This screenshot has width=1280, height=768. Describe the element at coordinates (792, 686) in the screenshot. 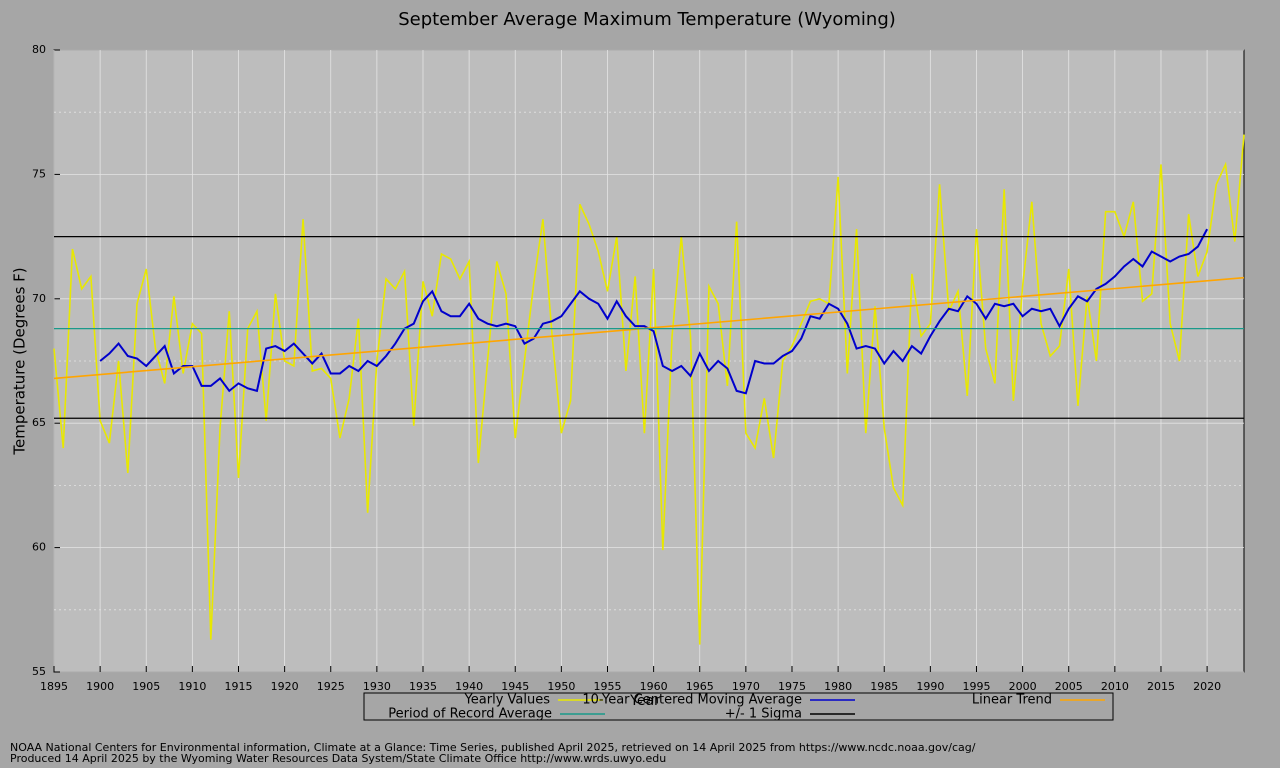

I see `x-tick-label: 1975` at that location.